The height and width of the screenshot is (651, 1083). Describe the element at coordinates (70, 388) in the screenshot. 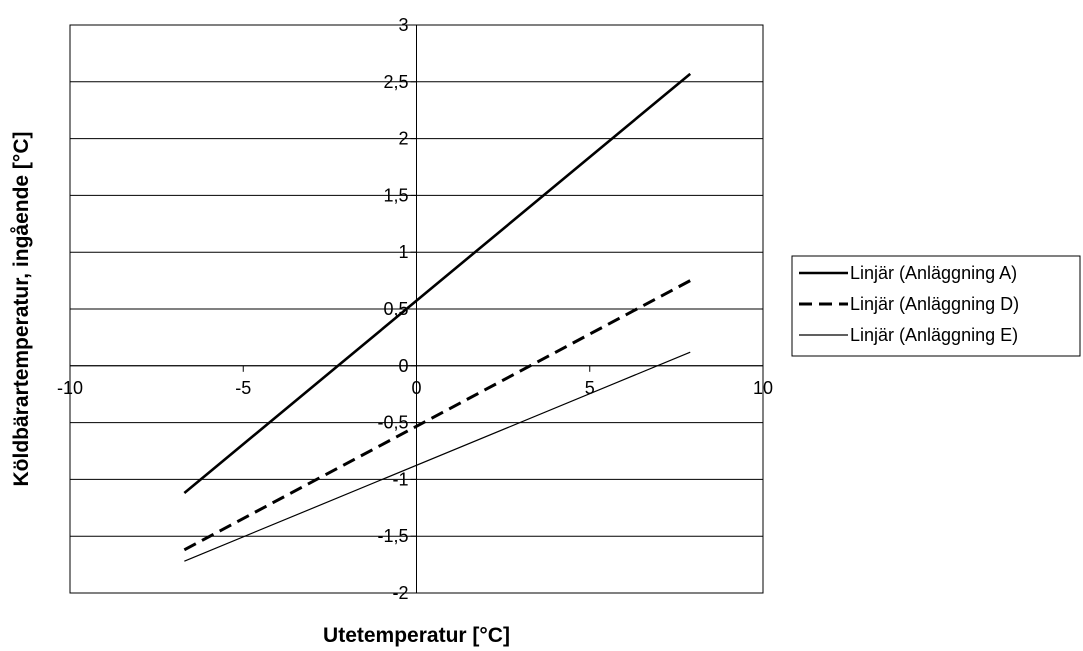

I see `x-tick-label: -10` at that location.